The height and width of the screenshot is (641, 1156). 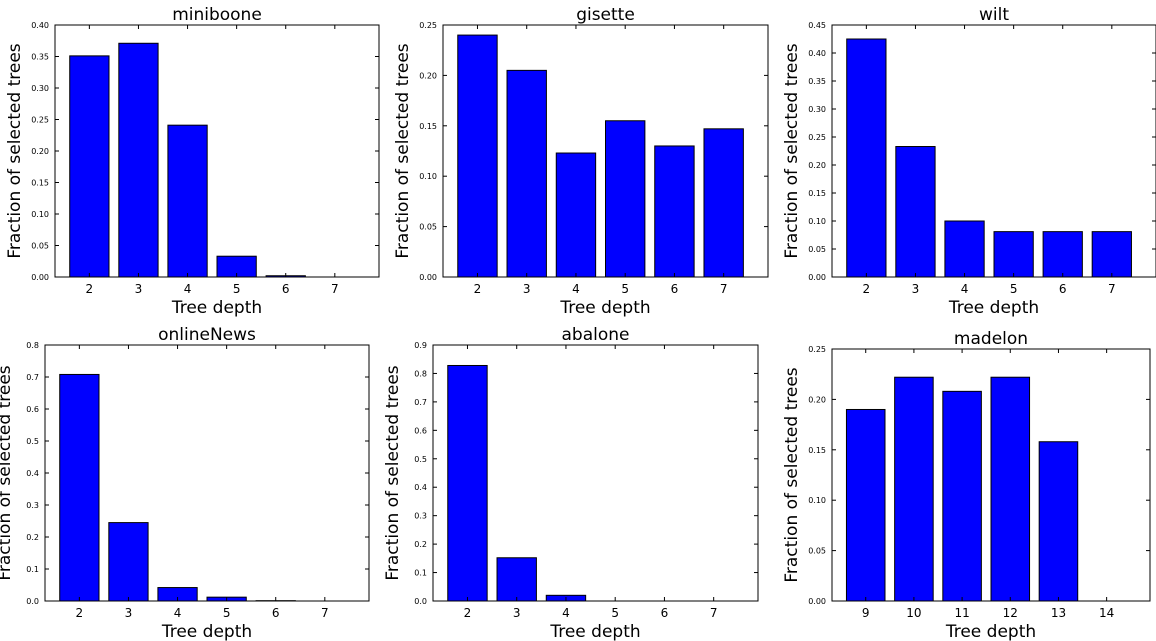 I want to click on y-tick-label: 0.2, so click(x=32, y=537).